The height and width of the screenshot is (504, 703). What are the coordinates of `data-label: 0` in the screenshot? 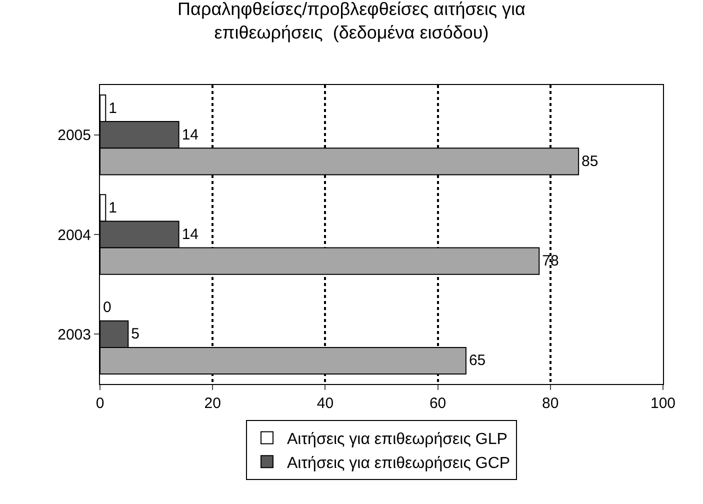 It's located at (107, 307).